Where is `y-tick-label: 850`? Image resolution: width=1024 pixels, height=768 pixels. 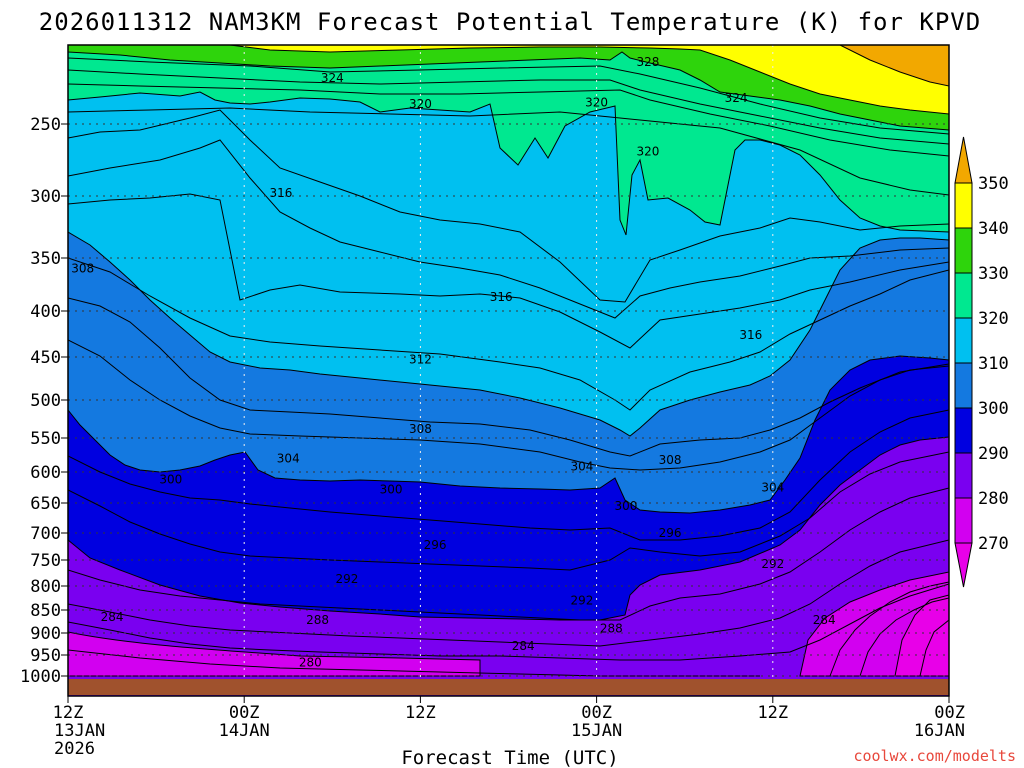
y-tick-label: 850 is located at coordinates (45, 611).